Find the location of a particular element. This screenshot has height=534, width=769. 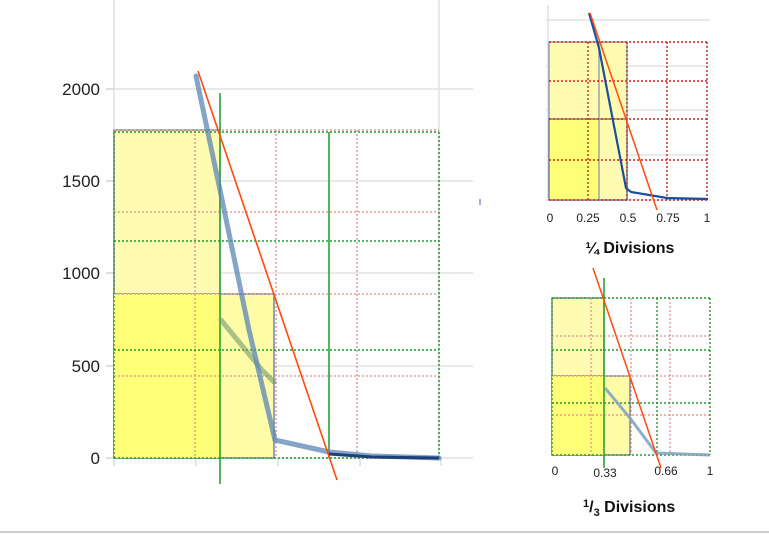

quarter-x-tick-075: 0.75 is located at coordinates (668, 218).